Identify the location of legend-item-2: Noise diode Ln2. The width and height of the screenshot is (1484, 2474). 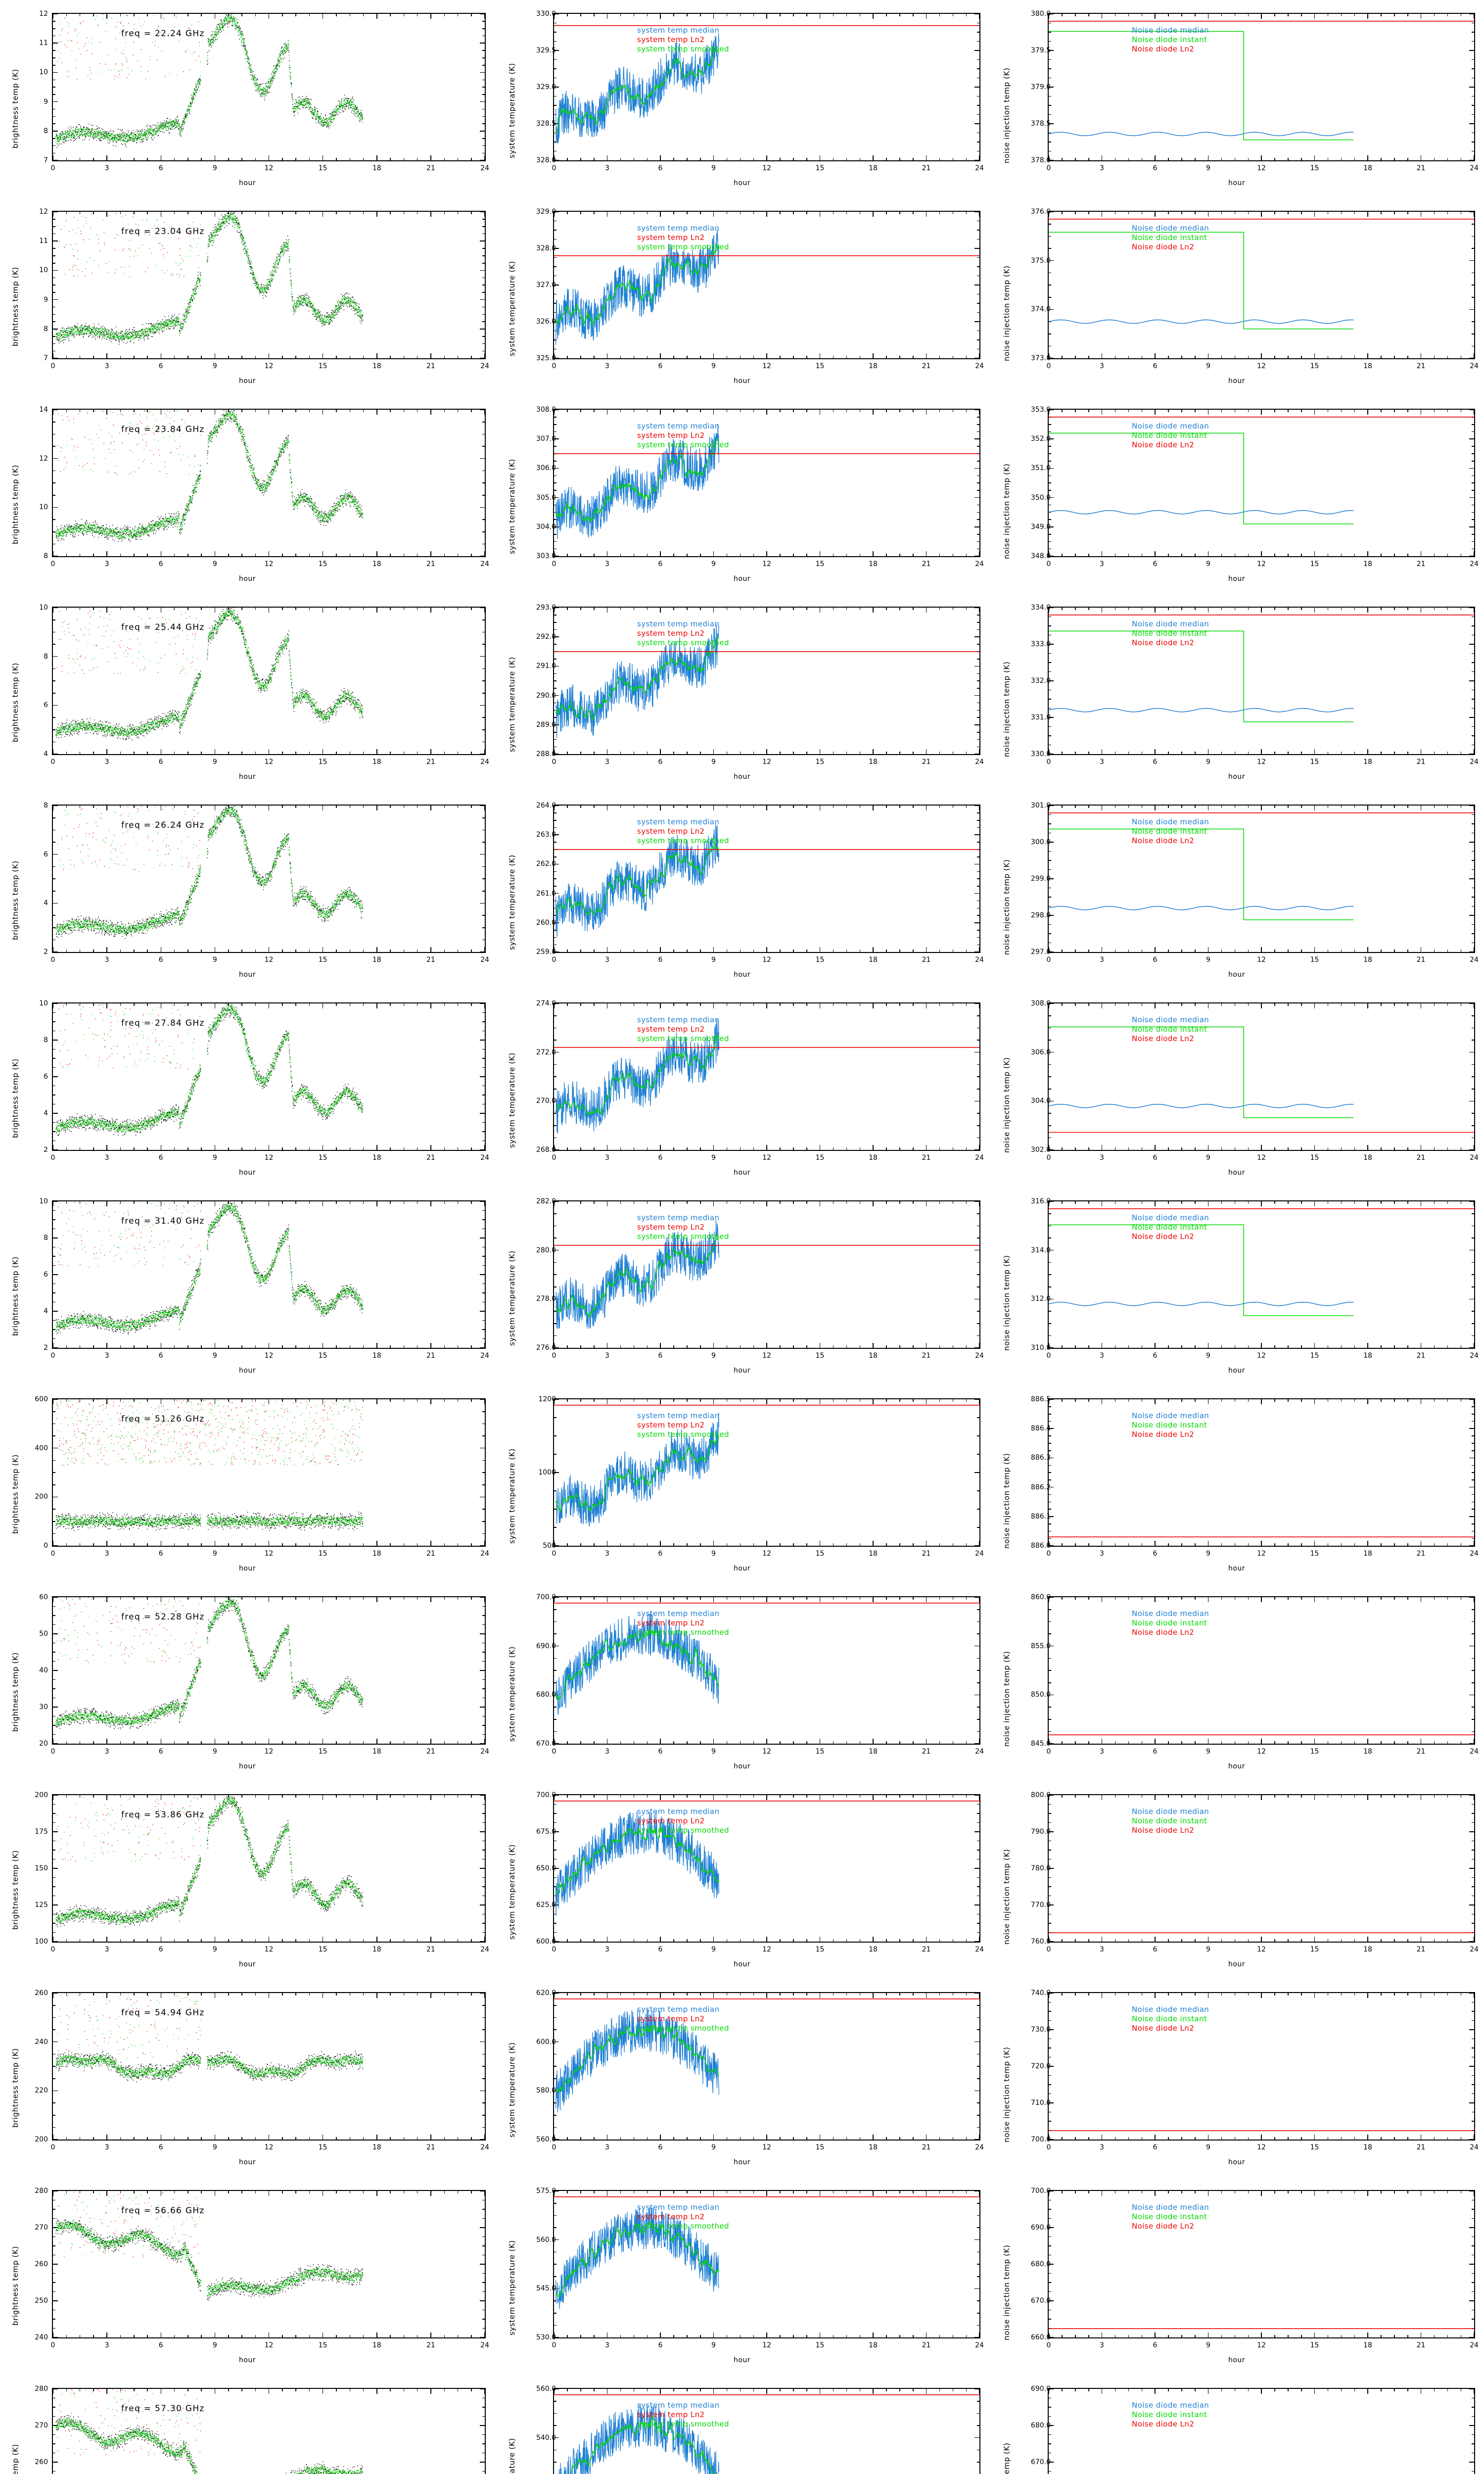
(1163, 247).